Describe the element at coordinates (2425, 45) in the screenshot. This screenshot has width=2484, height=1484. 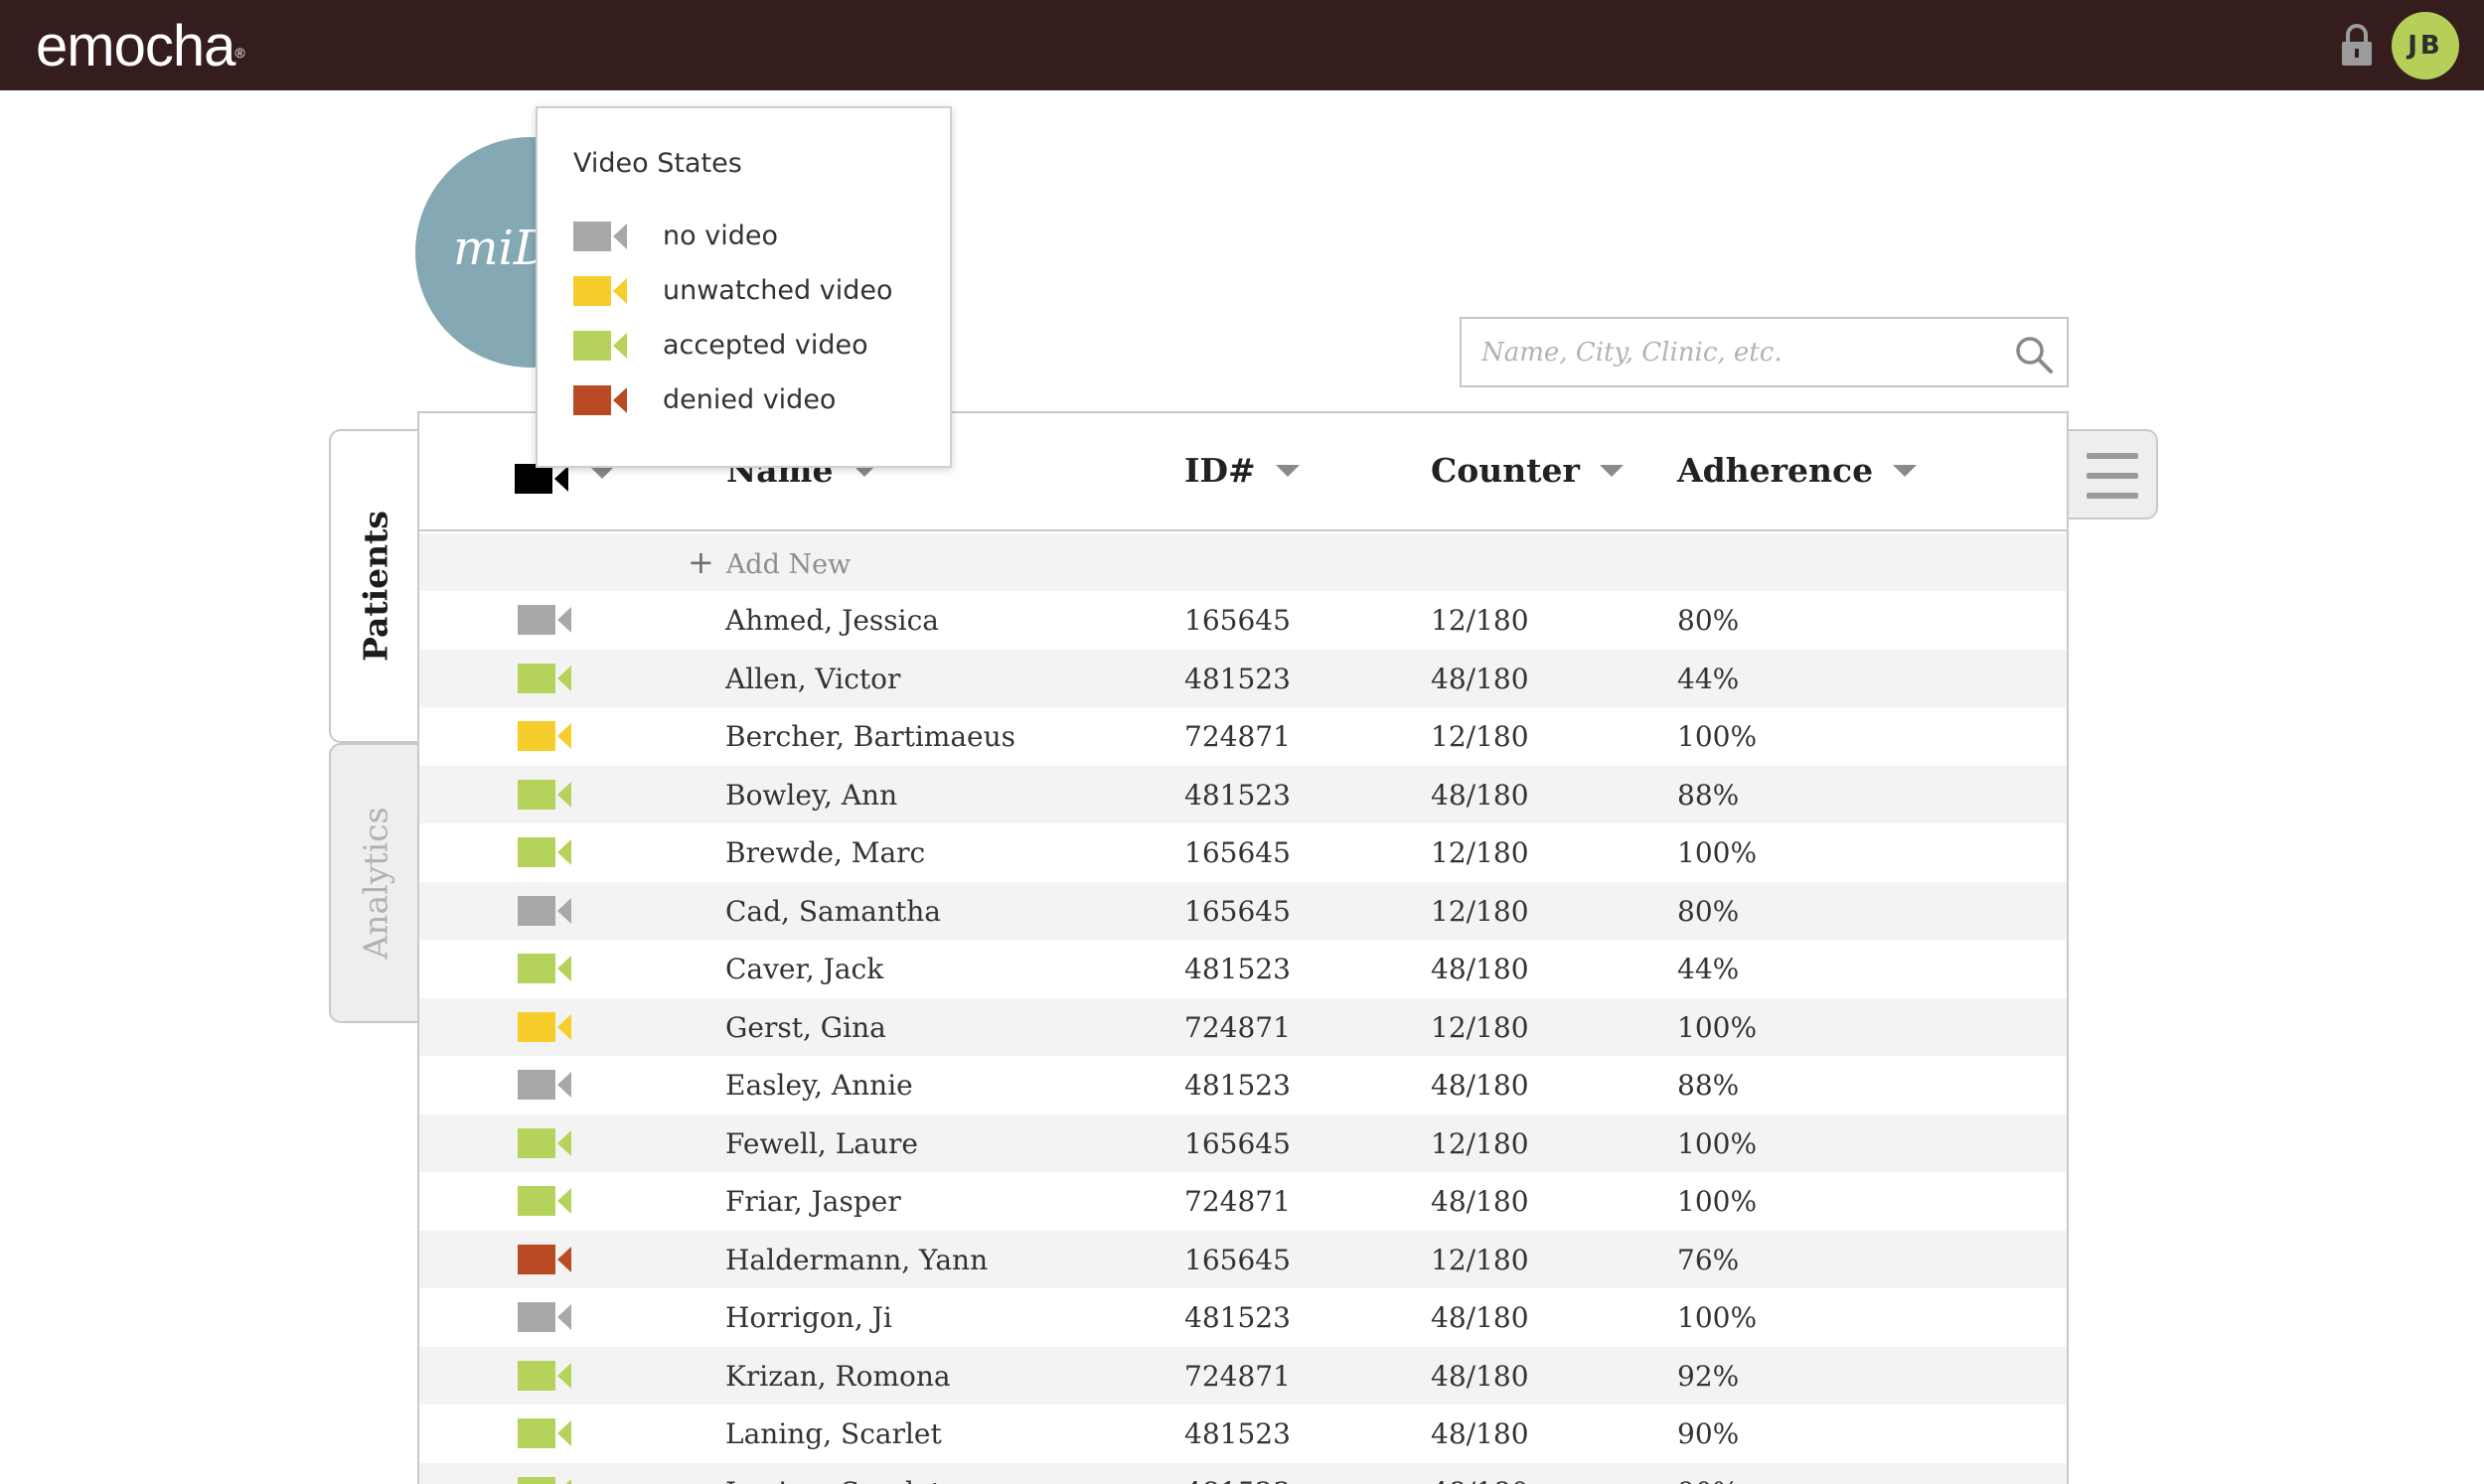
I see `user-avatar: JB` at that location.